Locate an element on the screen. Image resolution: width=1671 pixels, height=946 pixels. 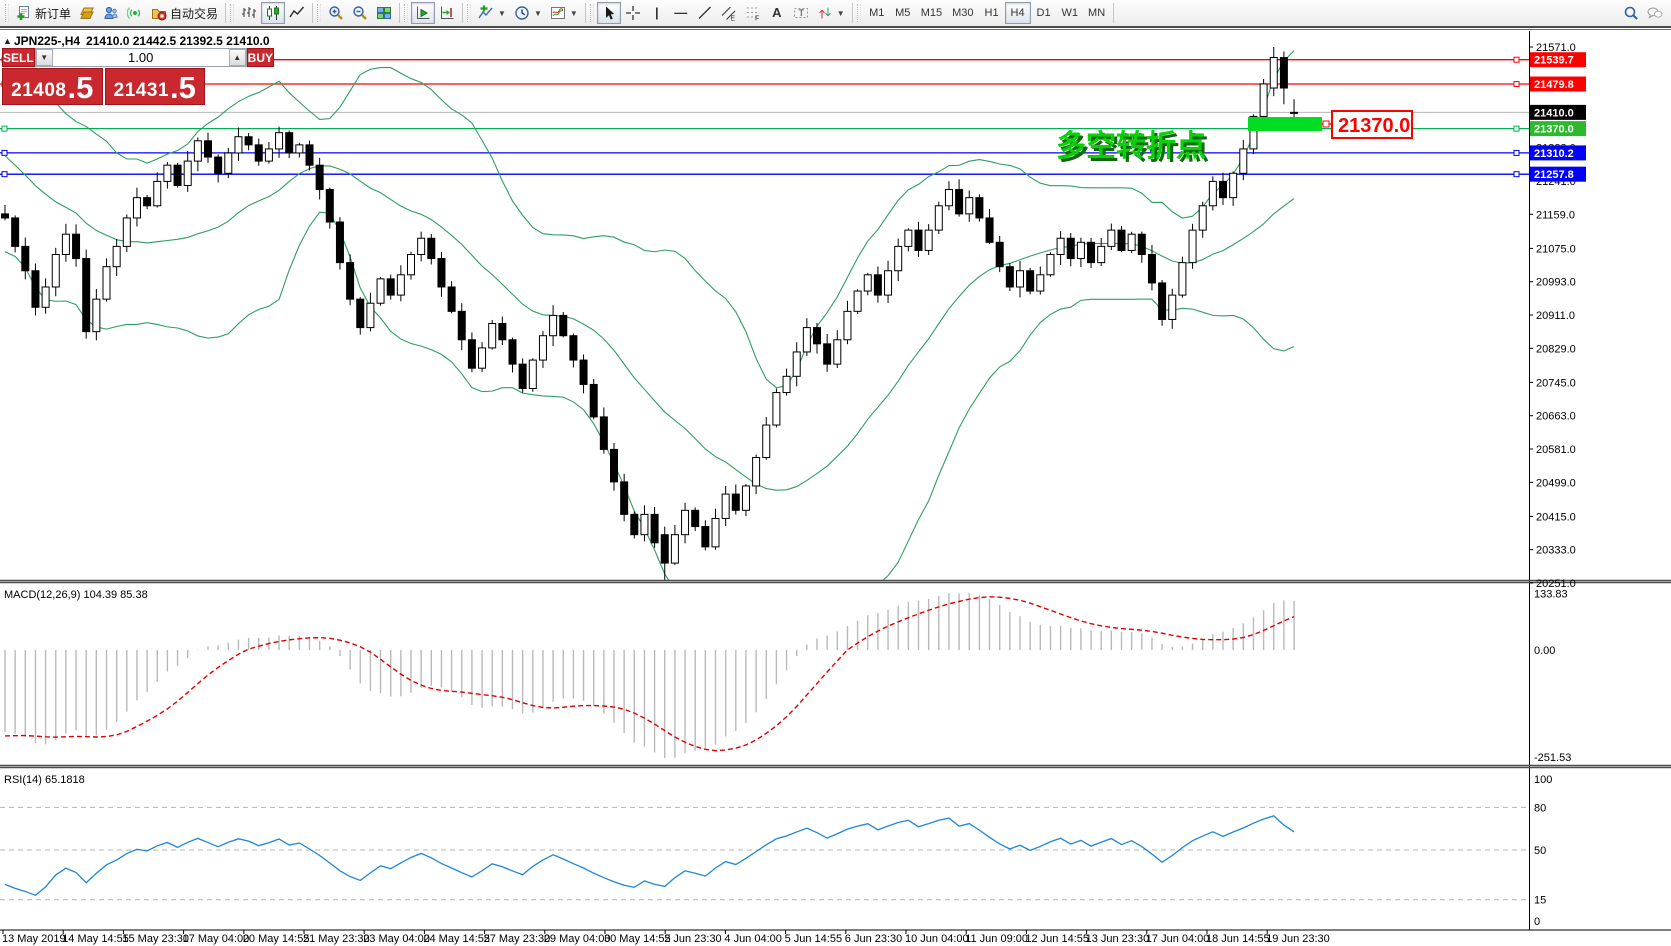
price-tick-label: 20415.0 is located at coordinates (1556, 517).